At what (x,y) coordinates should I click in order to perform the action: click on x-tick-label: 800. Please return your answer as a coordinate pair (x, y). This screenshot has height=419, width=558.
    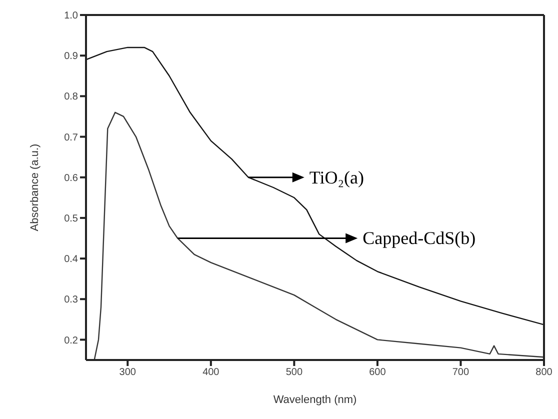
    Looking at the image, I should click on (544, 372).